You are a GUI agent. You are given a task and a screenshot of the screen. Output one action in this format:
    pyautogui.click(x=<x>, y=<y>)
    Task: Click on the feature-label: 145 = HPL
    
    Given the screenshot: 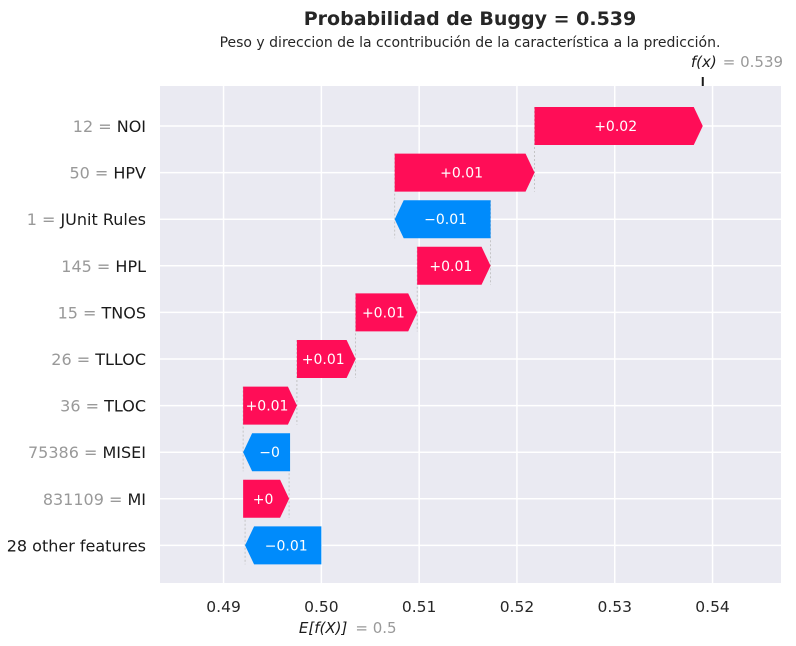 What is the action you would take?
    pyautogui.click(x=103, y=266)
    